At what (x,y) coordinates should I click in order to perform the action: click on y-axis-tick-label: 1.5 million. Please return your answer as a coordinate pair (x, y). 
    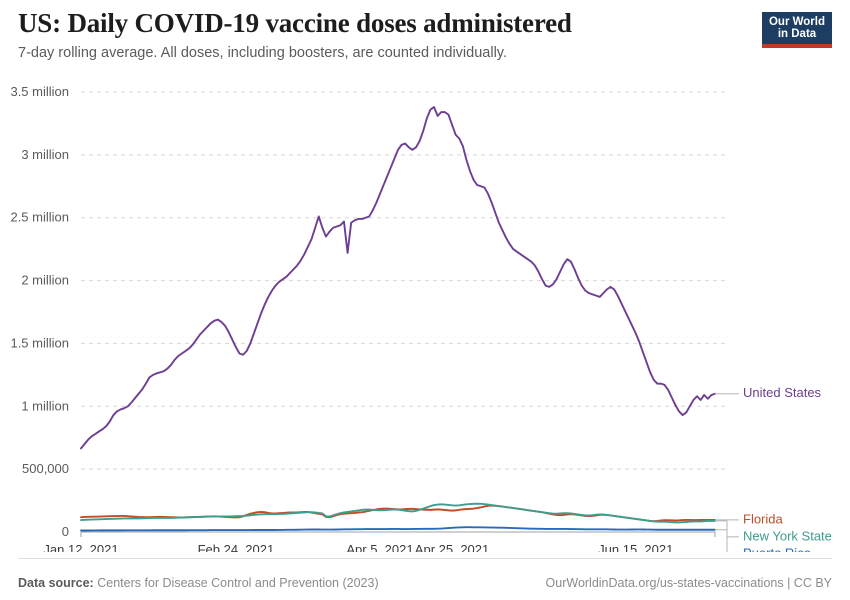
    Looking at the image, I should click on (39, 342).